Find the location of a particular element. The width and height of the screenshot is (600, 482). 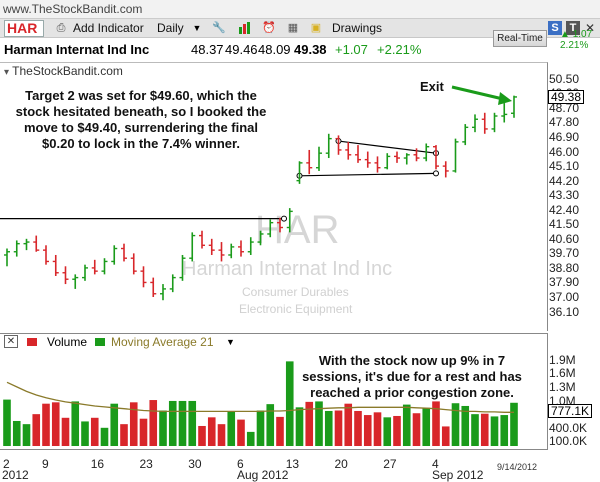

volume-flag: 777.1K is located at coordinates (570, 410).